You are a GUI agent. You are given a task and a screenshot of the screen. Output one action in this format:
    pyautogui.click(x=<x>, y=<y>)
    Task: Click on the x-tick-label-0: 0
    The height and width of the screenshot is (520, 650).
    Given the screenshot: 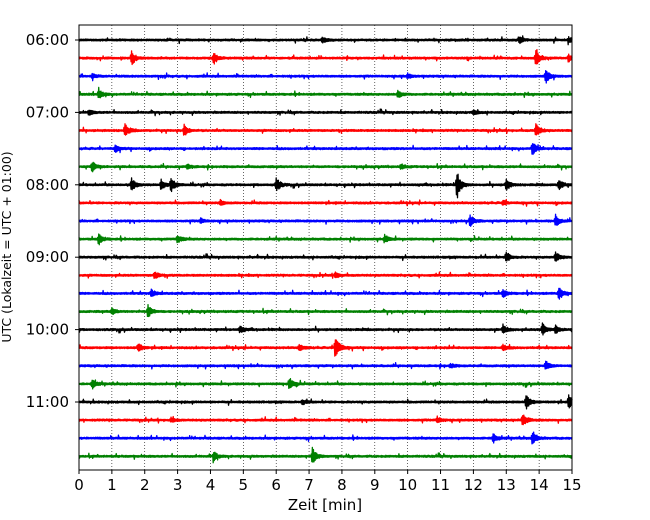 What is the action you would take?
    pyautogui.click(x=79, y=485)
    